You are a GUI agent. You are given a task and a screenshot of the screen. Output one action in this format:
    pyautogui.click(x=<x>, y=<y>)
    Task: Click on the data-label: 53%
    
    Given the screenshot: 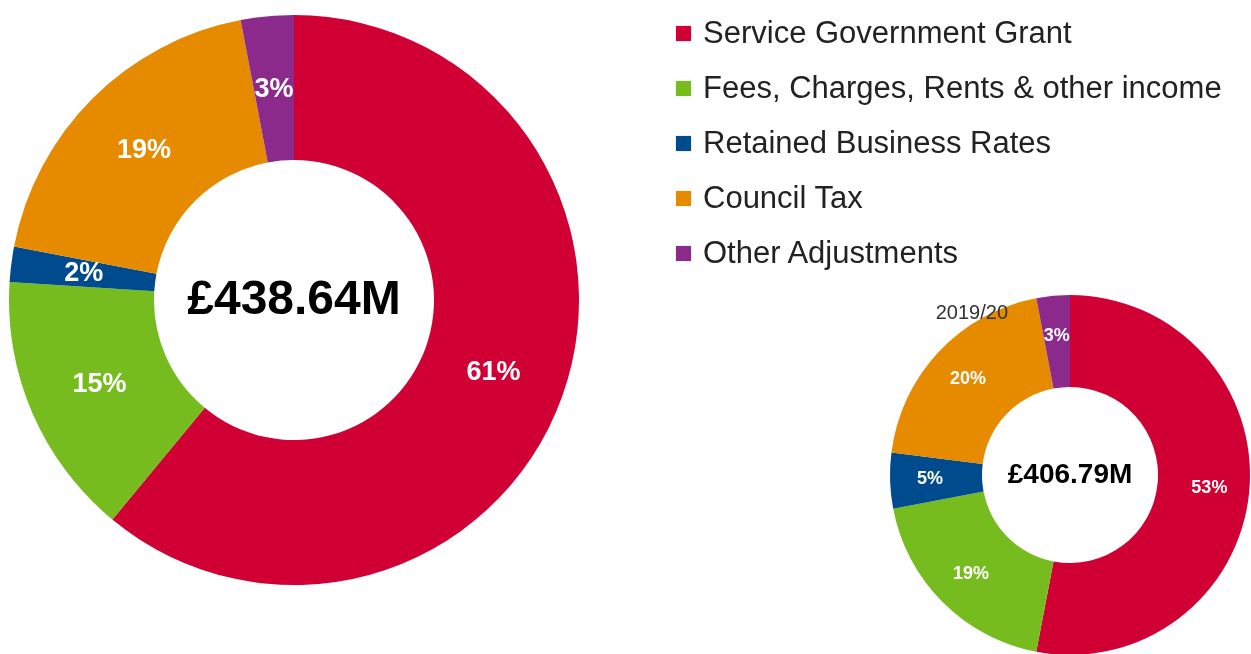 What is the action you would take?
    pyautogui.click(x=1209, y=487)
    